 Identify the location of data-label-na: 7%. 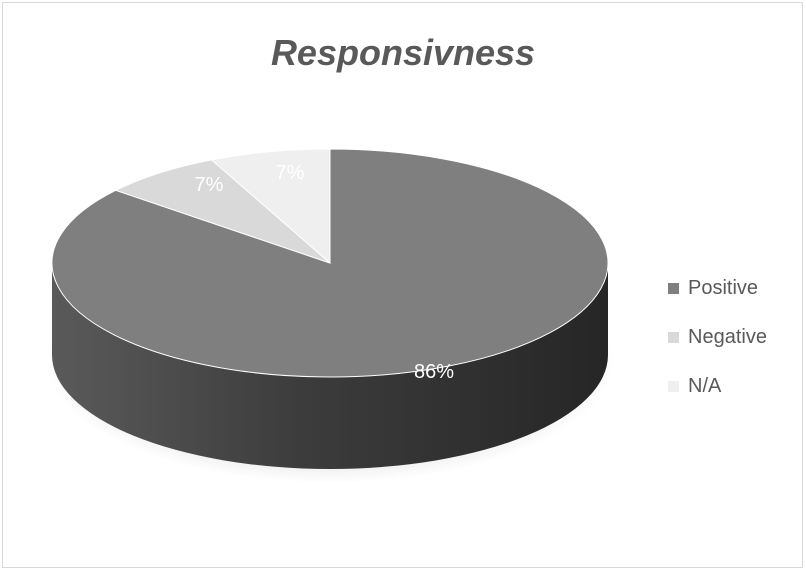
(290, 173).